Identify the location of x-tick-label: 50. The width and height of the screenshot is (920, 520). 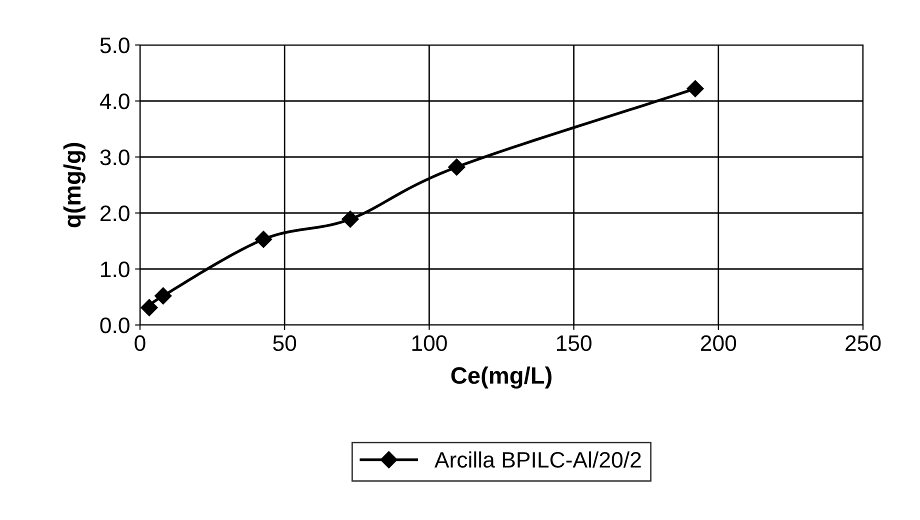
(284, 343).